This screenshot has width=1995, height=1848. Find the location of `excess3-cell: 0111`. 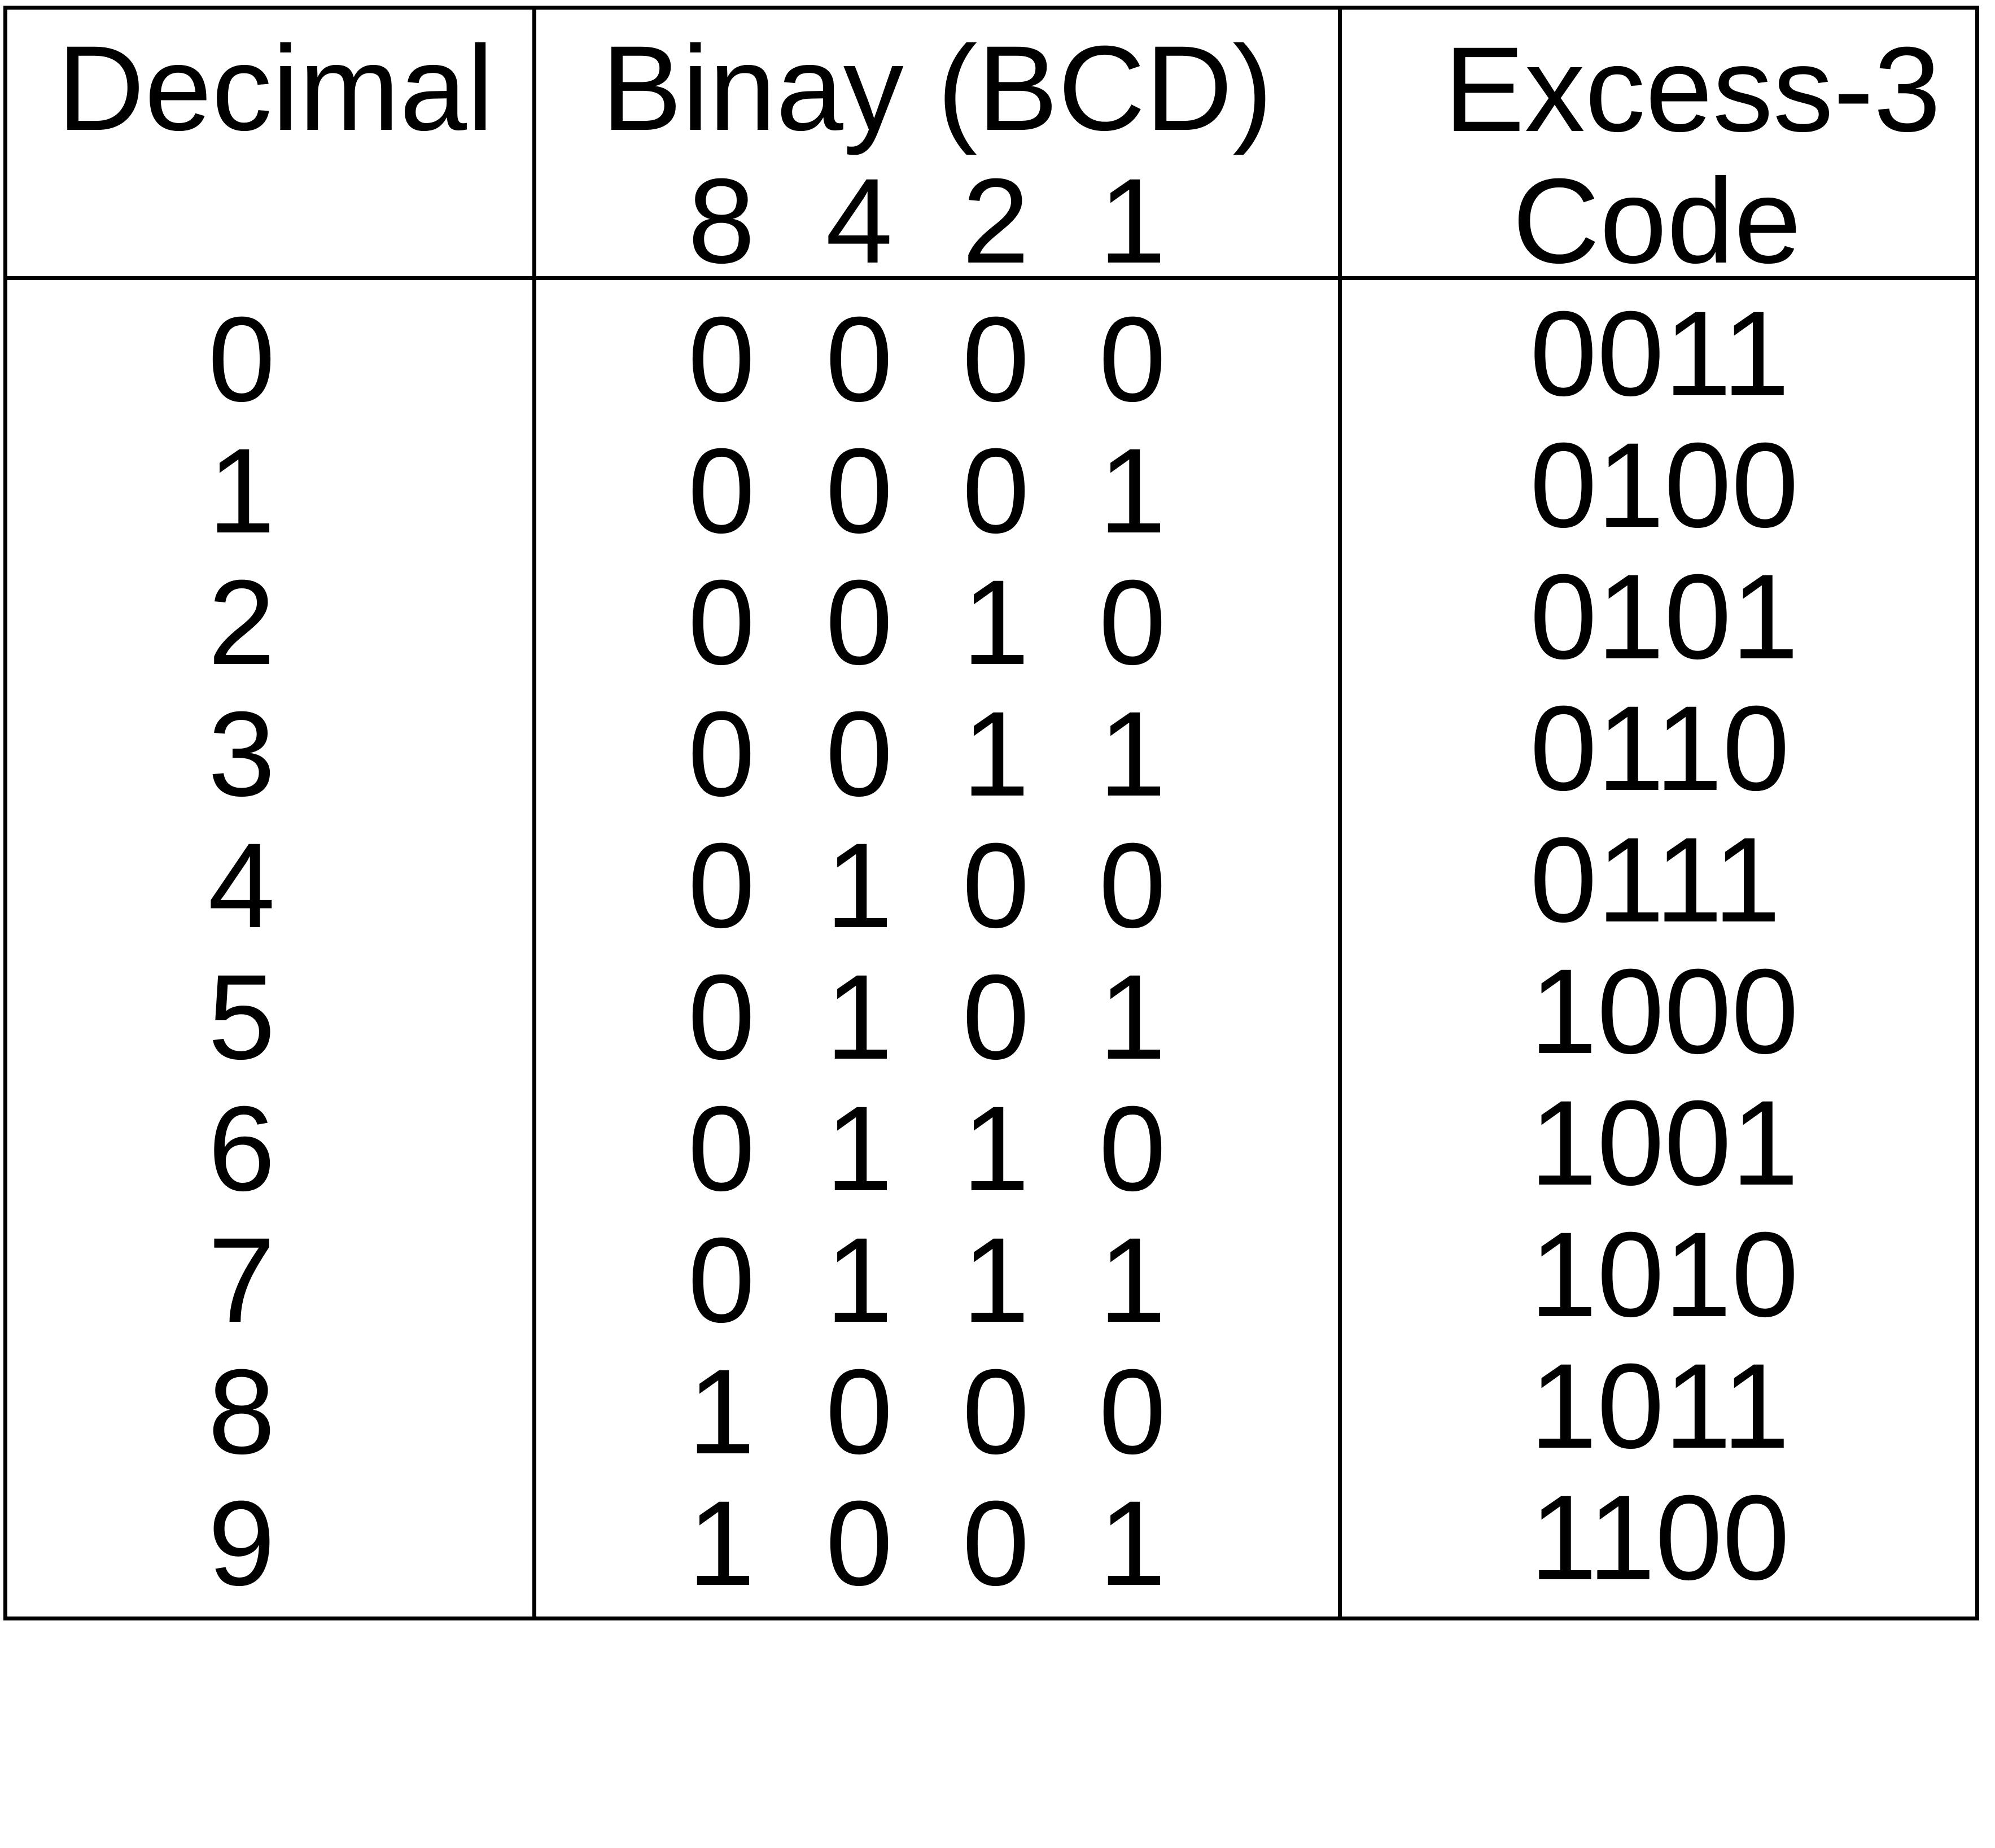

excess3-cell: 0111 is located at coordinates (1655, 879).